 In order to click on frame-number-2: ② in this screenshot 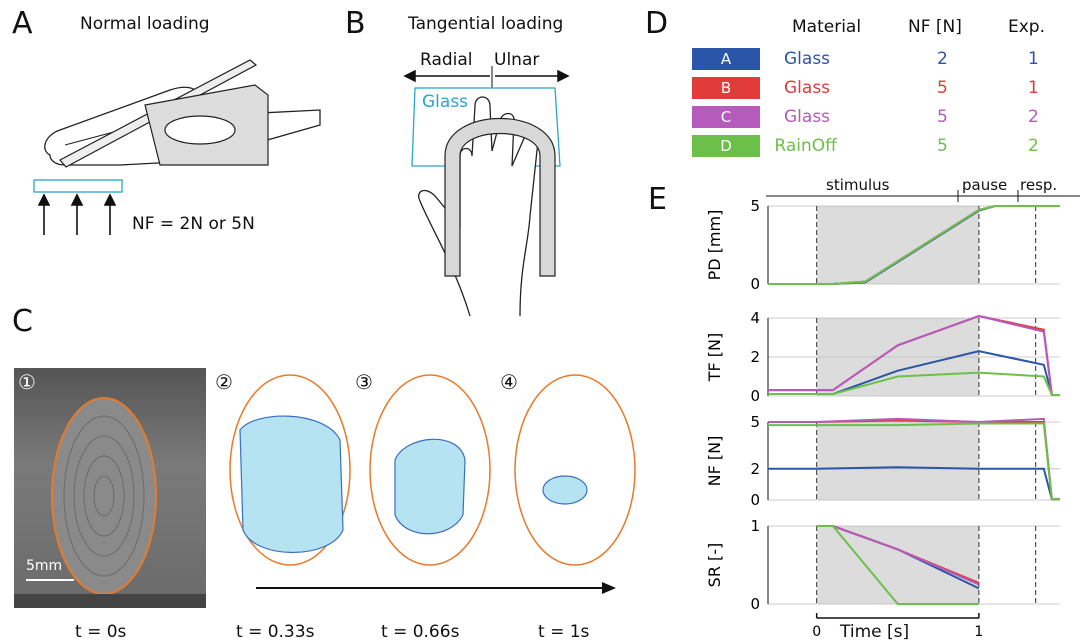, I will do `click(224, 382)`.